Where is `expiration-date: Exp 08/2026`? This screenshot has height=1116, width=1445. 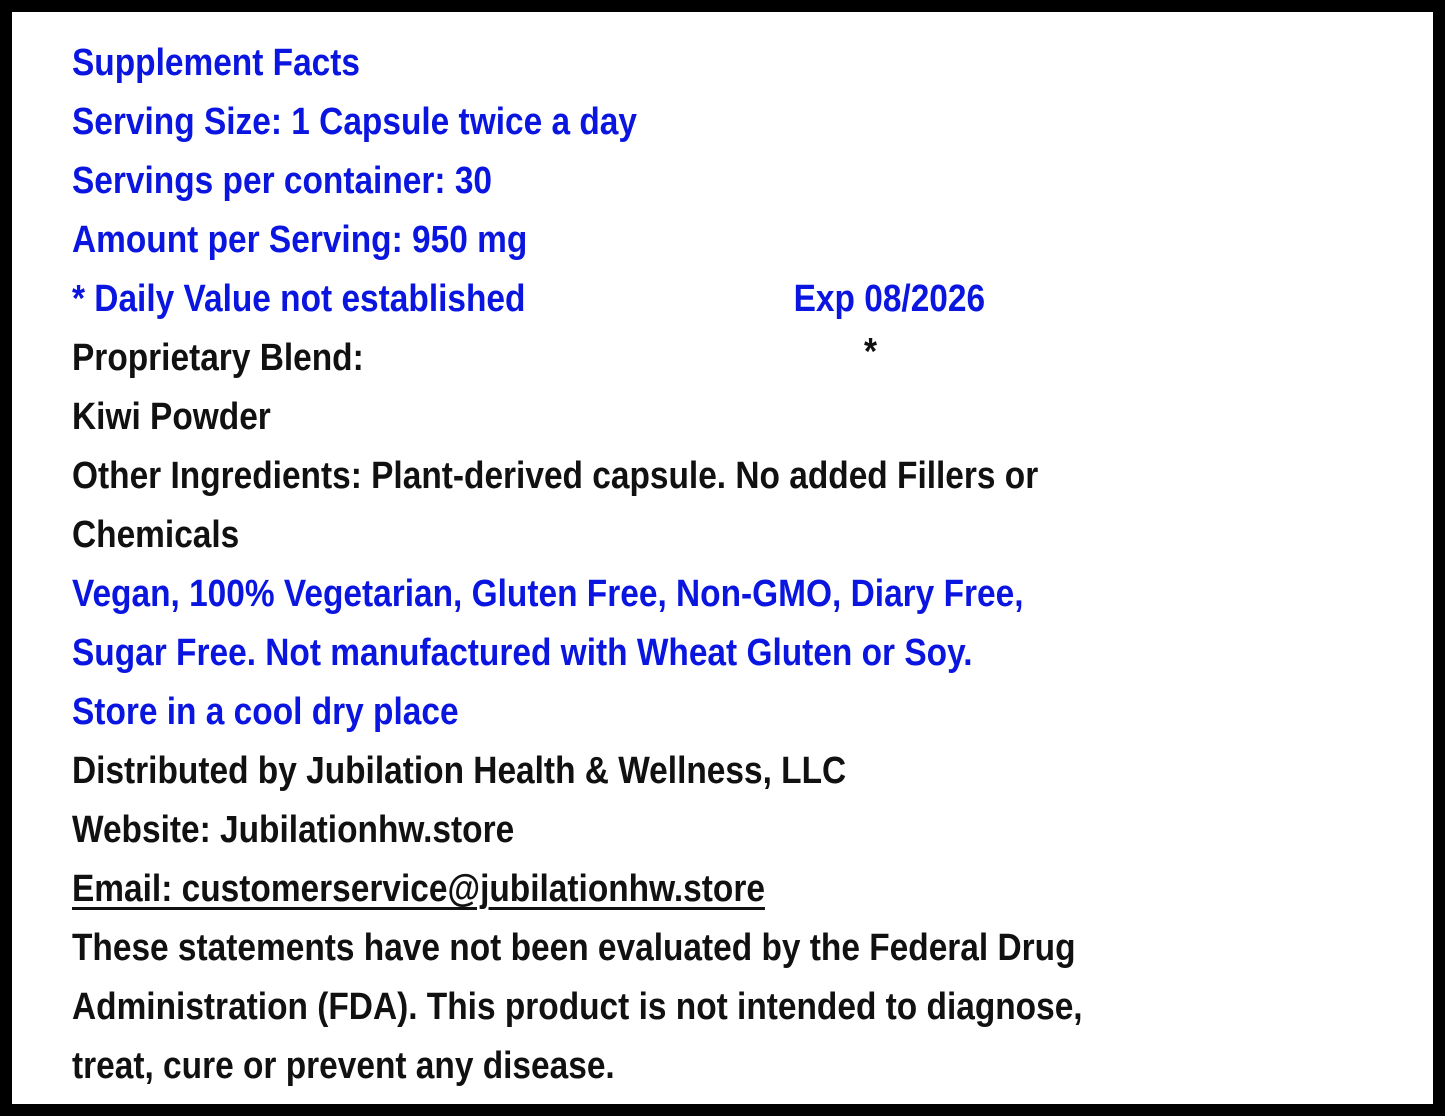 expiration-date: Exp 08/2026 is located at coordinates (889, 299).